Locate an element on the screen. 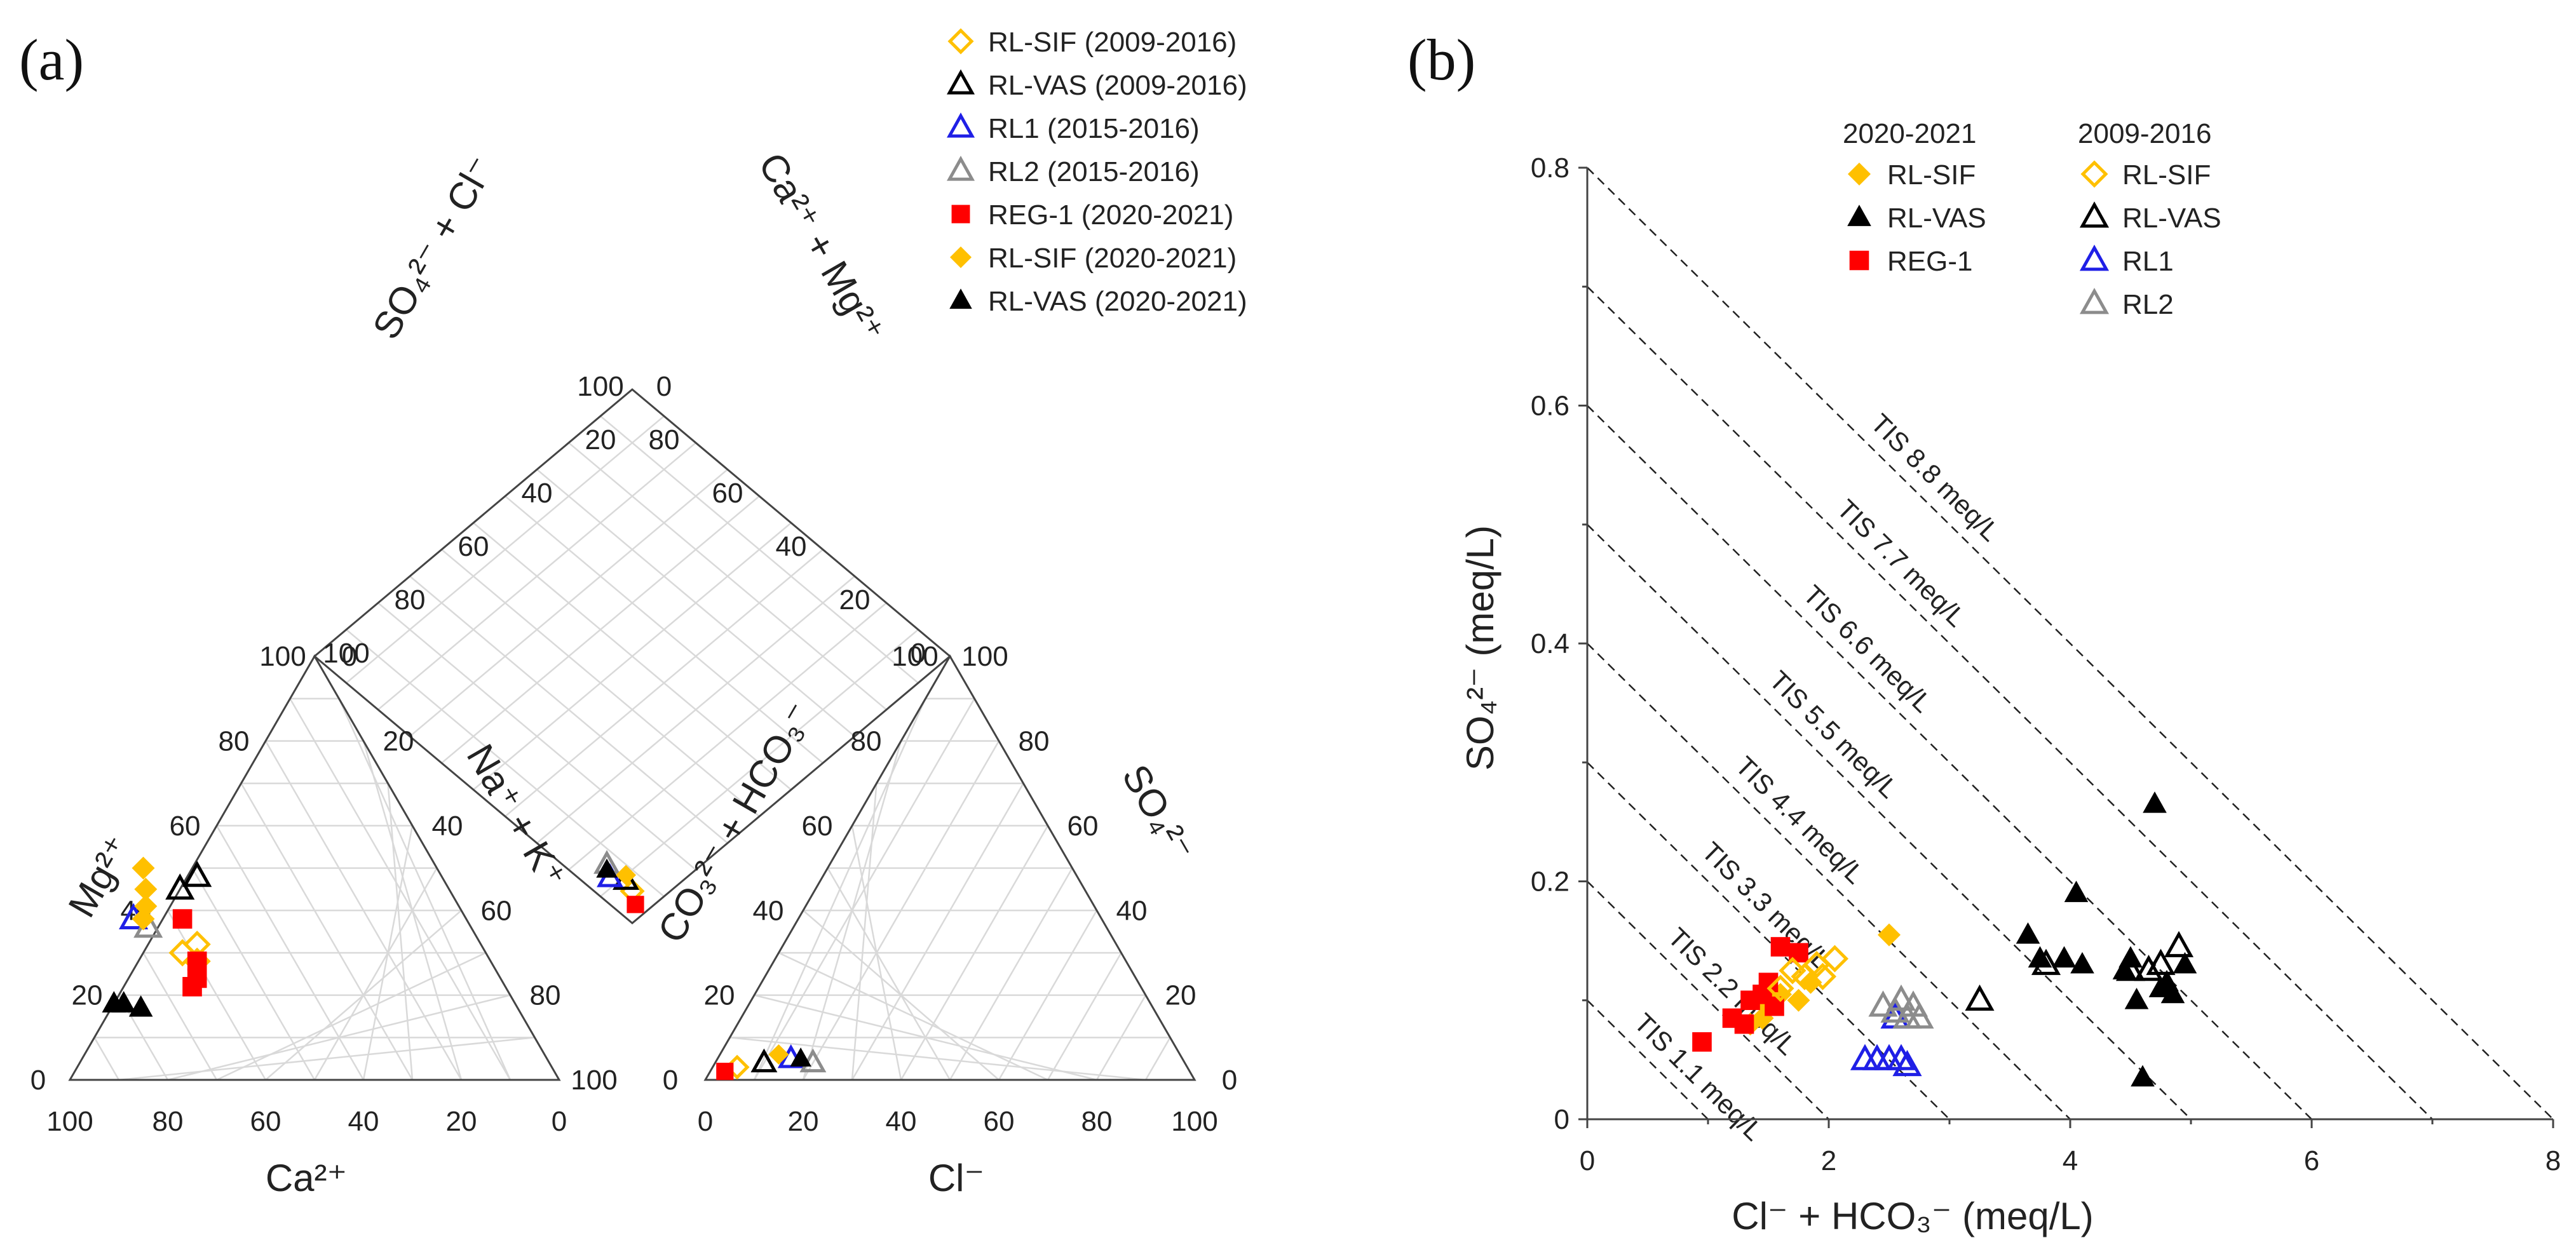  diamond-outline is located at coordinates (632, 657).